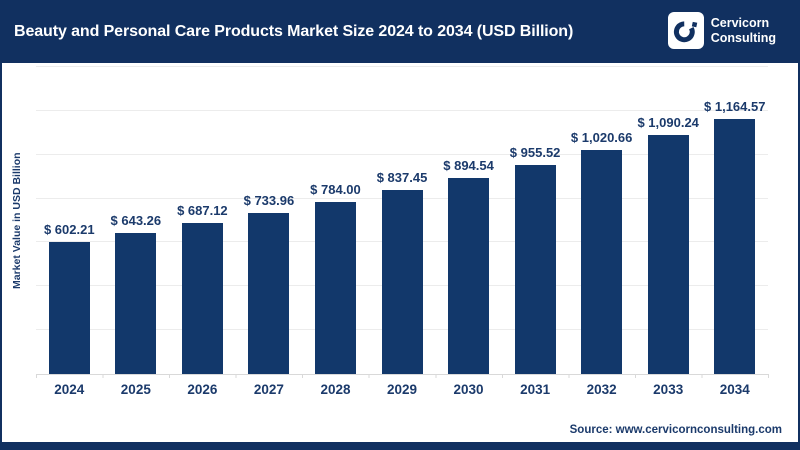  I want to click on bar-slot-2032: $ 1,020.66, so click(601, 220).